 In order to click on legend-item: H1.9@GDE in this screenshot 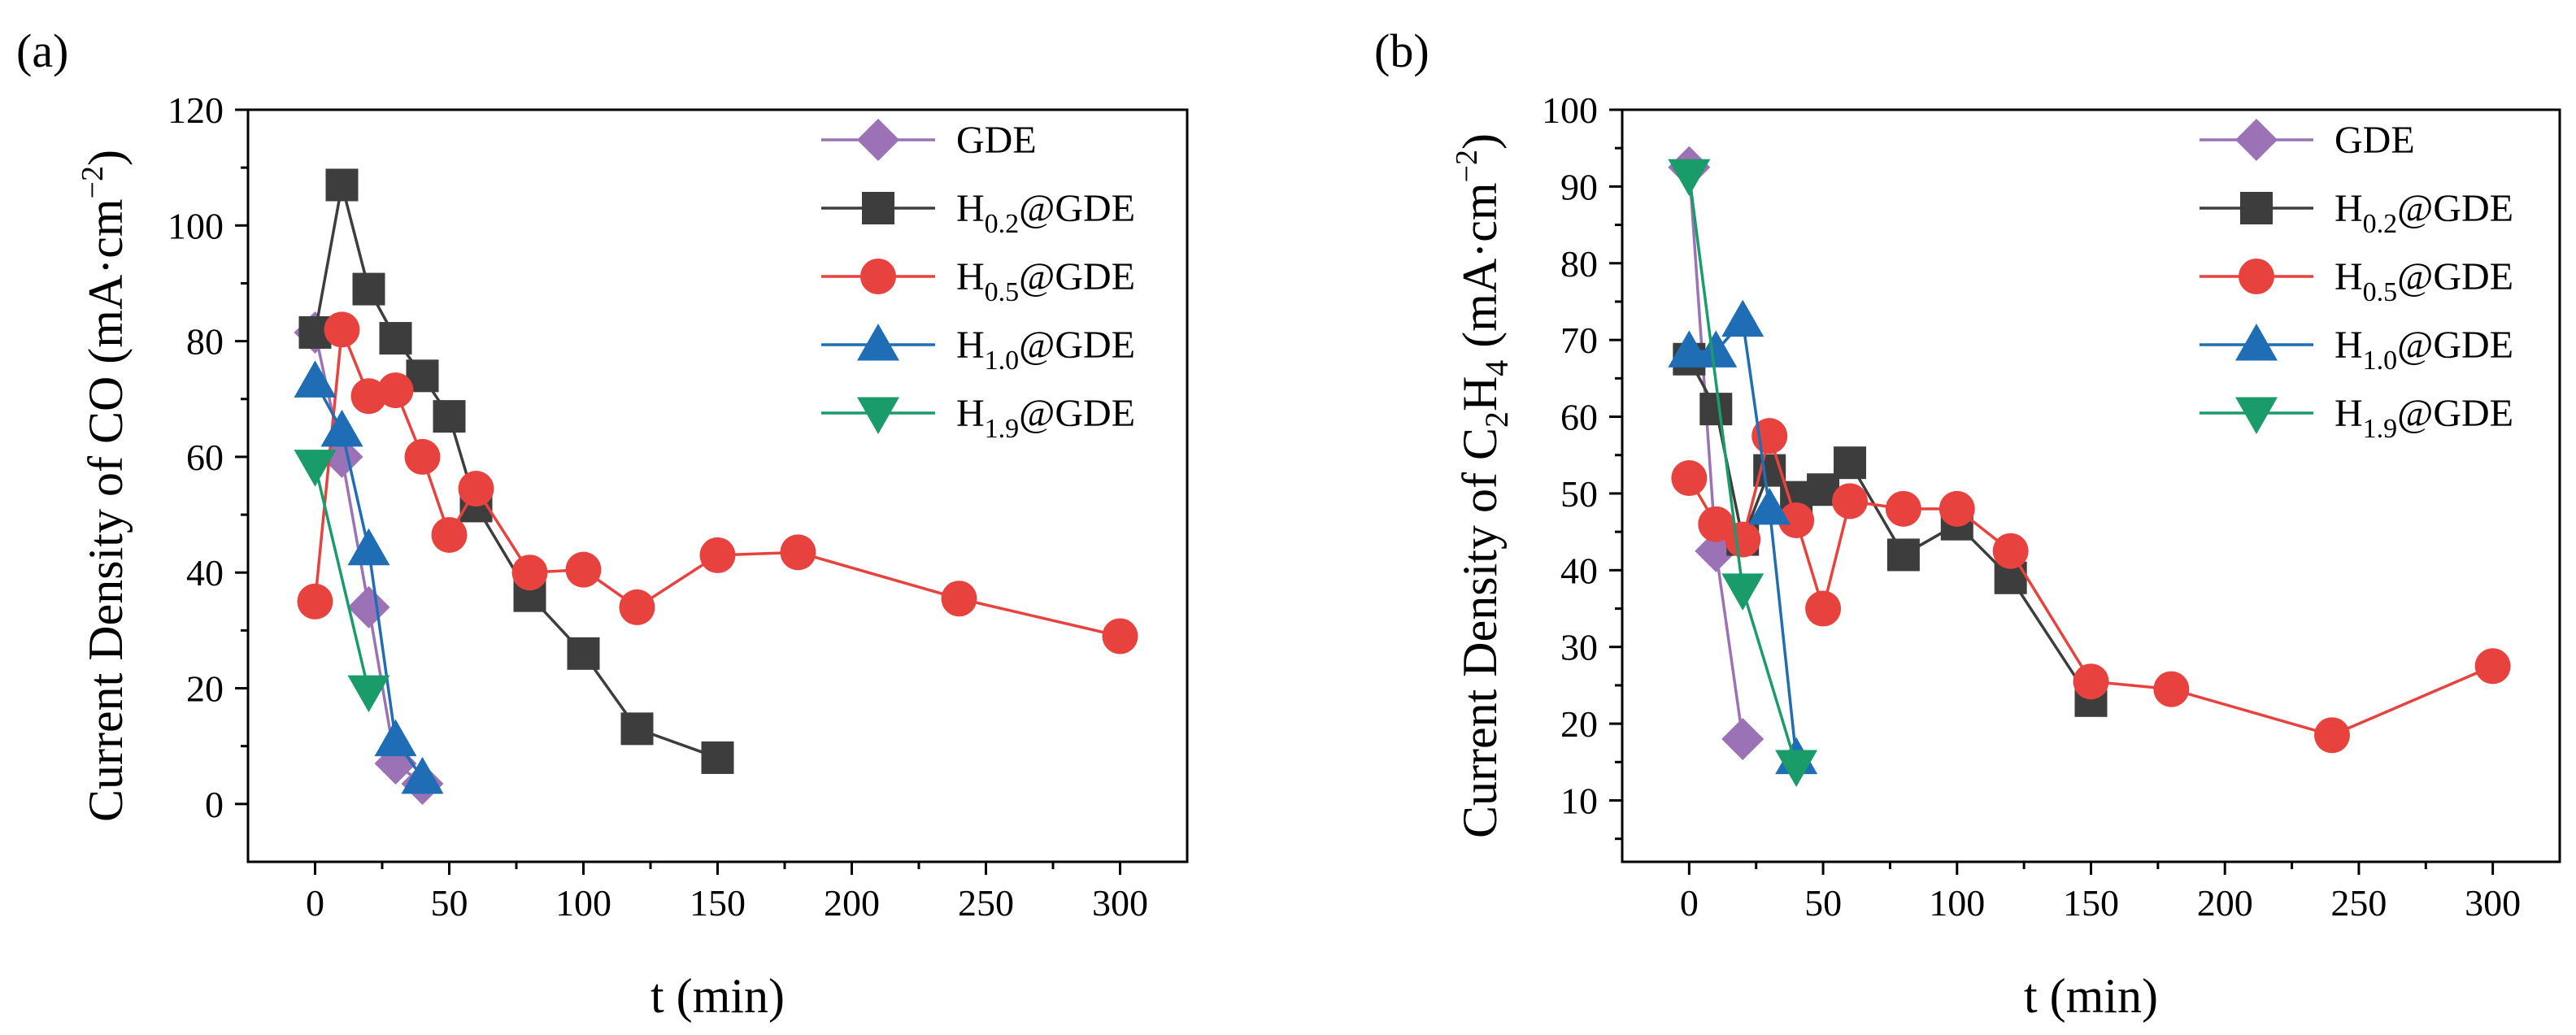, I will do `click(978, 418)`.